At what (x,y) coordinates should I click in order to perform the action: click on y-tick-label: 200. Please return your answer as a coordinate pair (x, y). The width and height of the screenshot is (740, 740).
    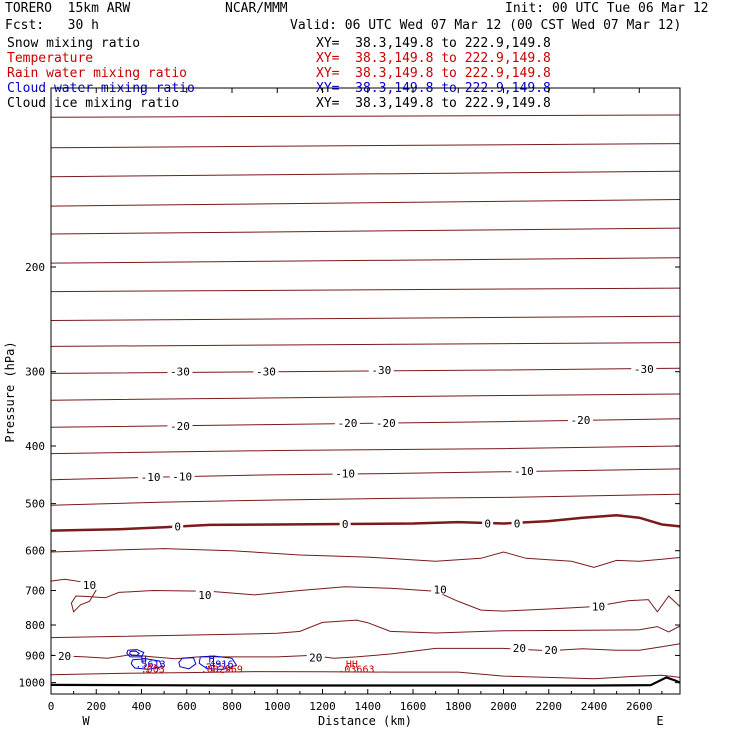
    Looking at the image, I should click on (35, 267).